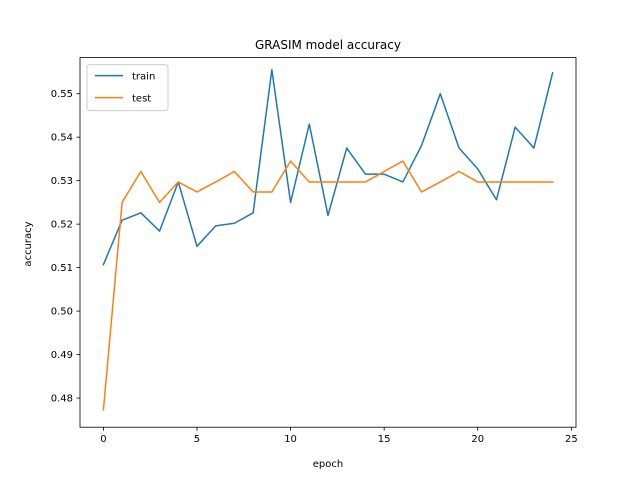 Image resolution: width=640 pixels, height=480 pixels. What do you see at coordinates (62, 225) in the screenshot?
I see `y-tick-label: 0.52` at bounding box center [62, 225].